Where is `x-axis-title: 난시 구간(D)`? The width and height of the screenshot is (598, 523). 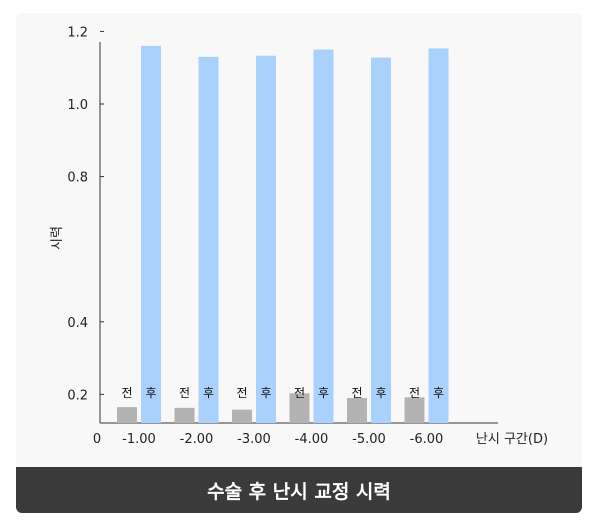 x-axis-title: 난시 구간(D) is located at coordinates (512, 439).